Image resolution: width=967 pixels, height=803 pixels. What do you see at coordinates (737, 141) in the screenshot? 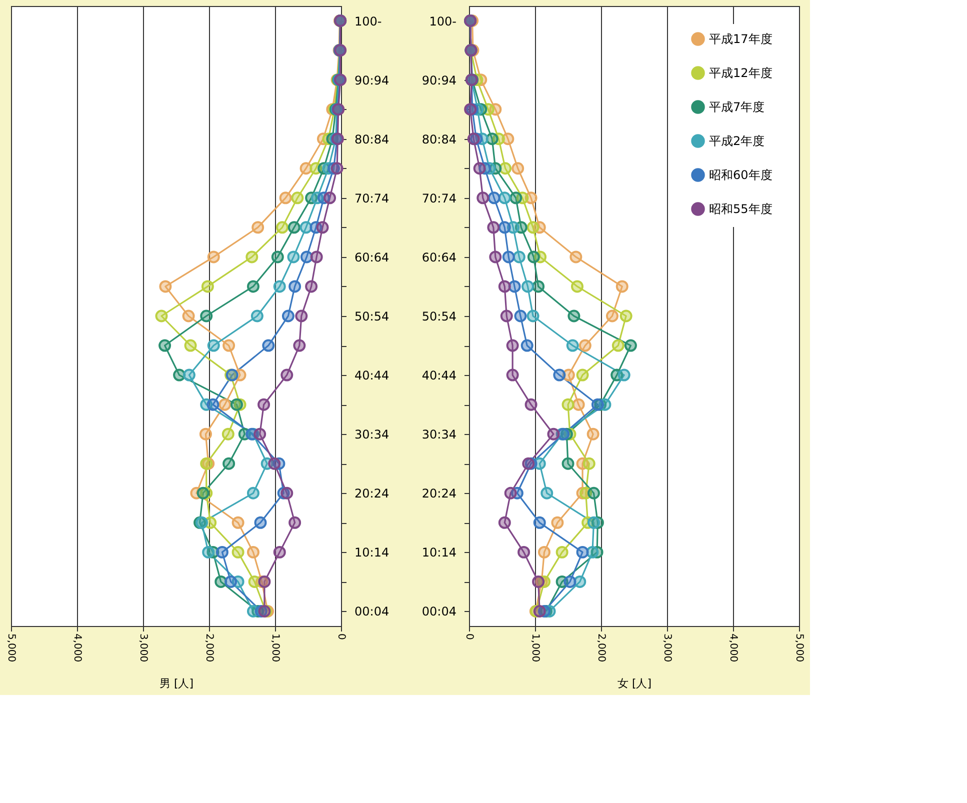
I see `legend-label: 平成2年度` at bounding box center [737, 141].